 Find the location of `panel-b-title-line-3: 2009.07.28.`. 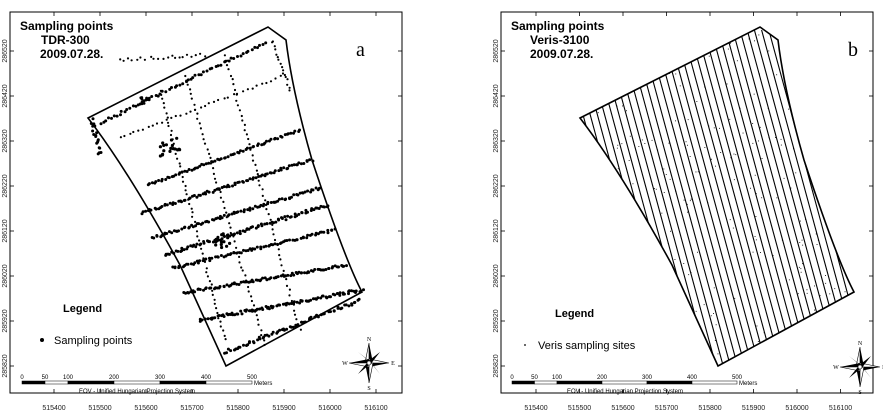

panel-b-title-line-3: 2009.07.28. is located at coordinates (561, 54).